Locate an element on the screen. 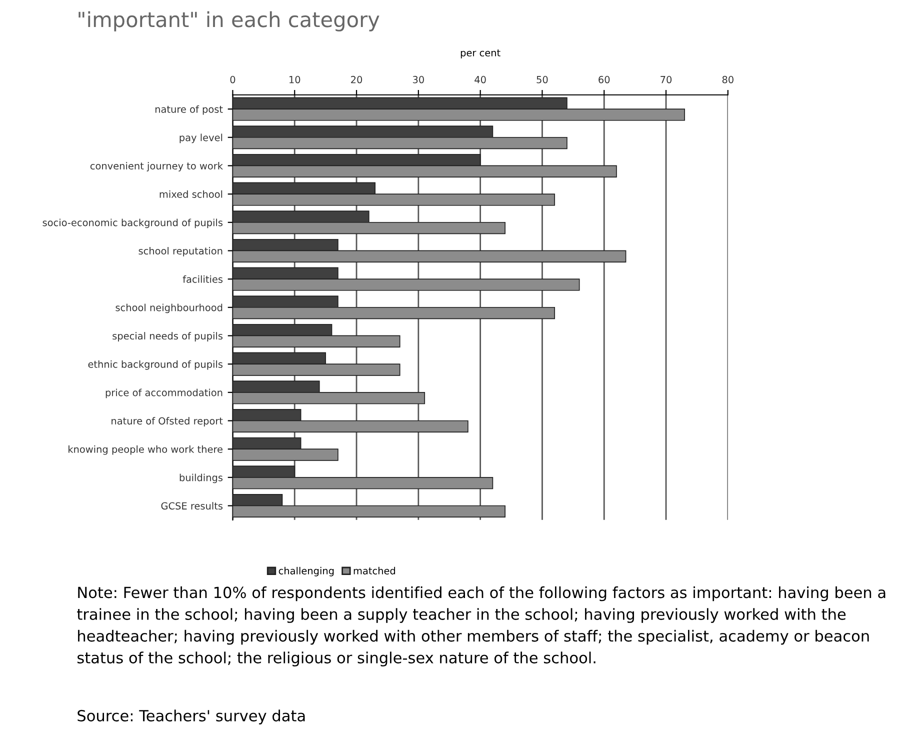  chart-title: "important" in each category is located at coordinates (229, 21).